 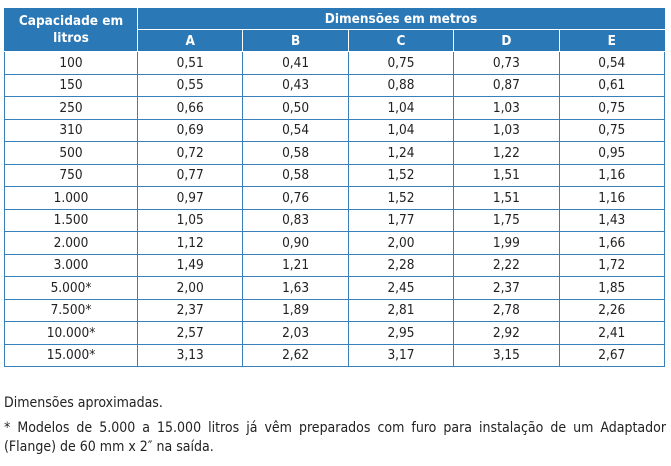 I want to click on column-header-e: E, so click(x=612, y=40).